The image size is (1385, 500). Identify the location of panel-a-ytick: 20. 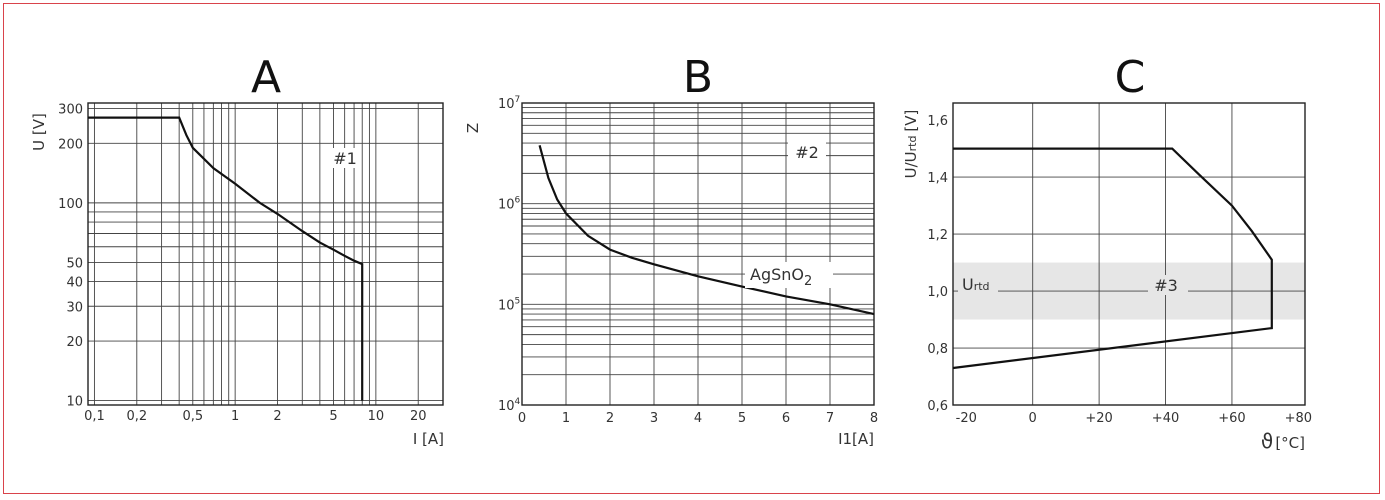
(74, 342).